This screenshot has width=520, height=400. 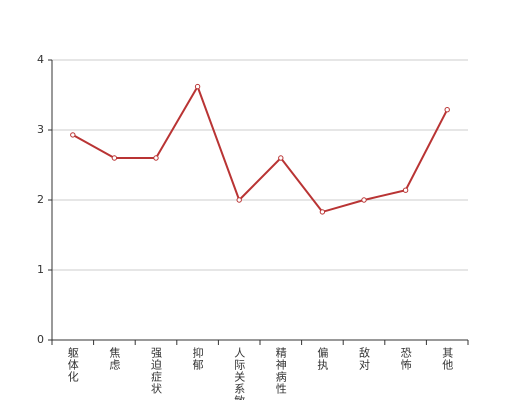 I want to click on x-tick-label: 恐怖, so click(x=405, y=359).